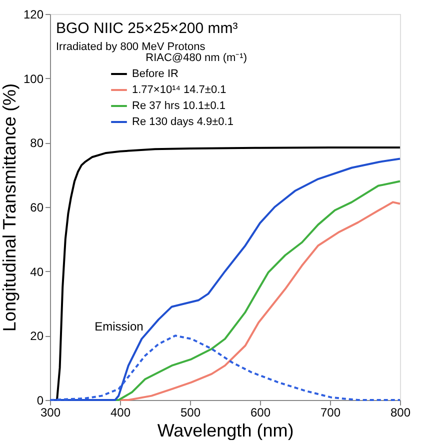 Image resolution: width=424 pixels, height=441 pixels. I want to click on legend-title: RIAC@480 nm (m⁻¹), so click(196, 58).